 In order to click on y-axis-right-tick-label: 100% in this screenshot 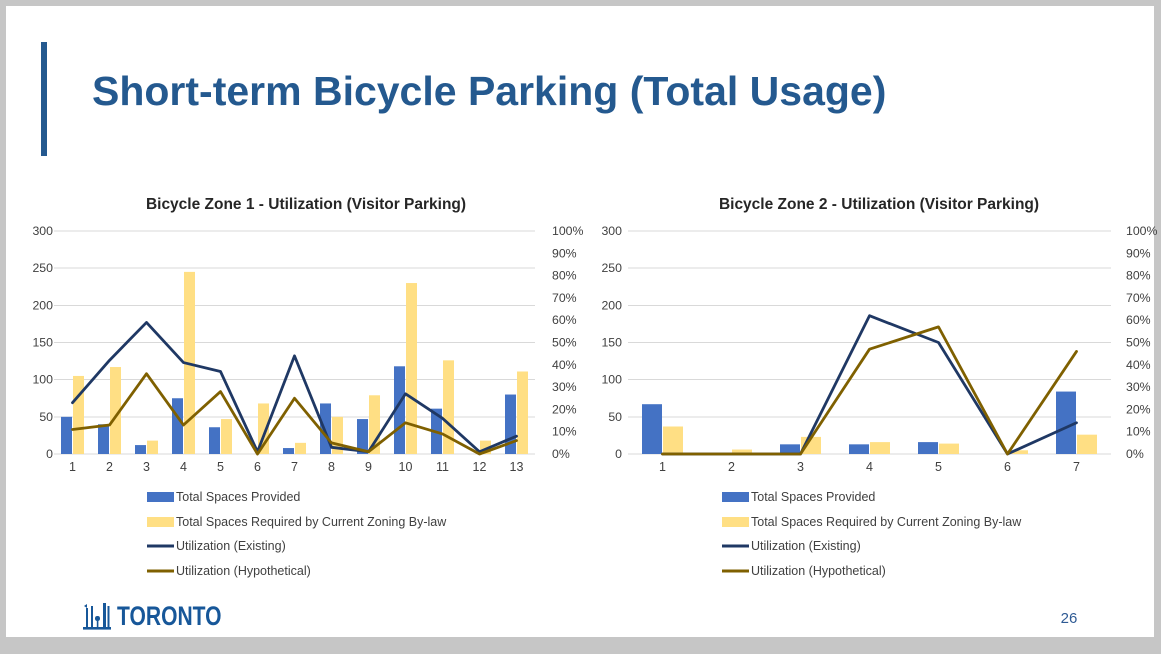, I will do `click(568, 231)`.